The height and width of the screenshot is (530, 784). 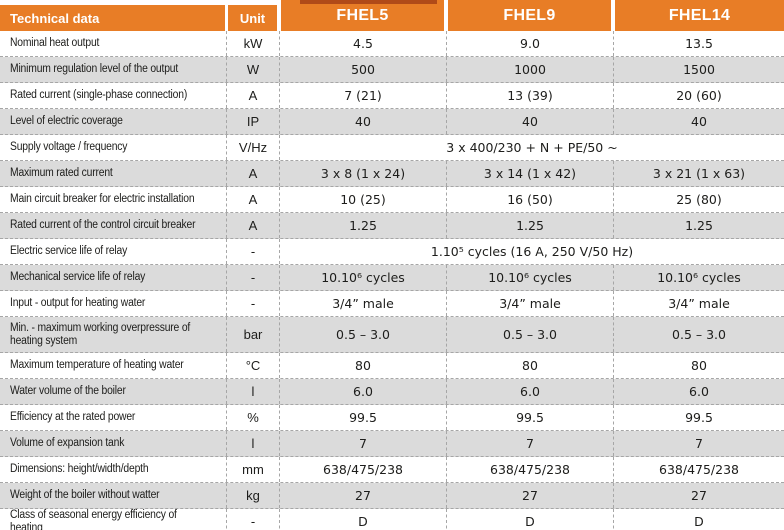 I want to click on row-value-fhel14: 0.5 – 3.0, so click(x=698, y=334).